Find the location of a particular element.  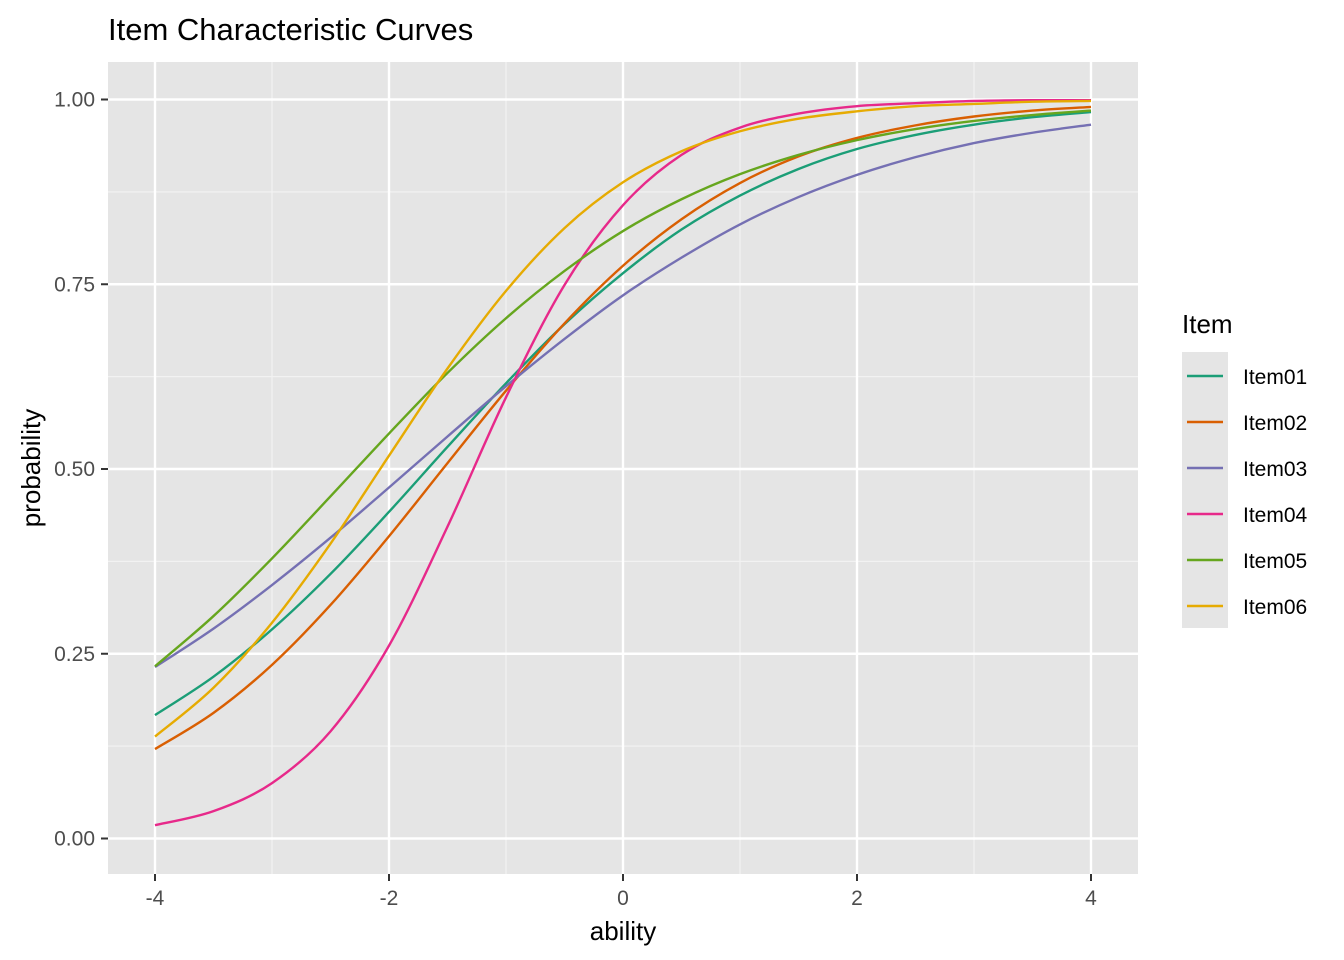

x-tick-label: 4 is located at coordinates (1091, 898).